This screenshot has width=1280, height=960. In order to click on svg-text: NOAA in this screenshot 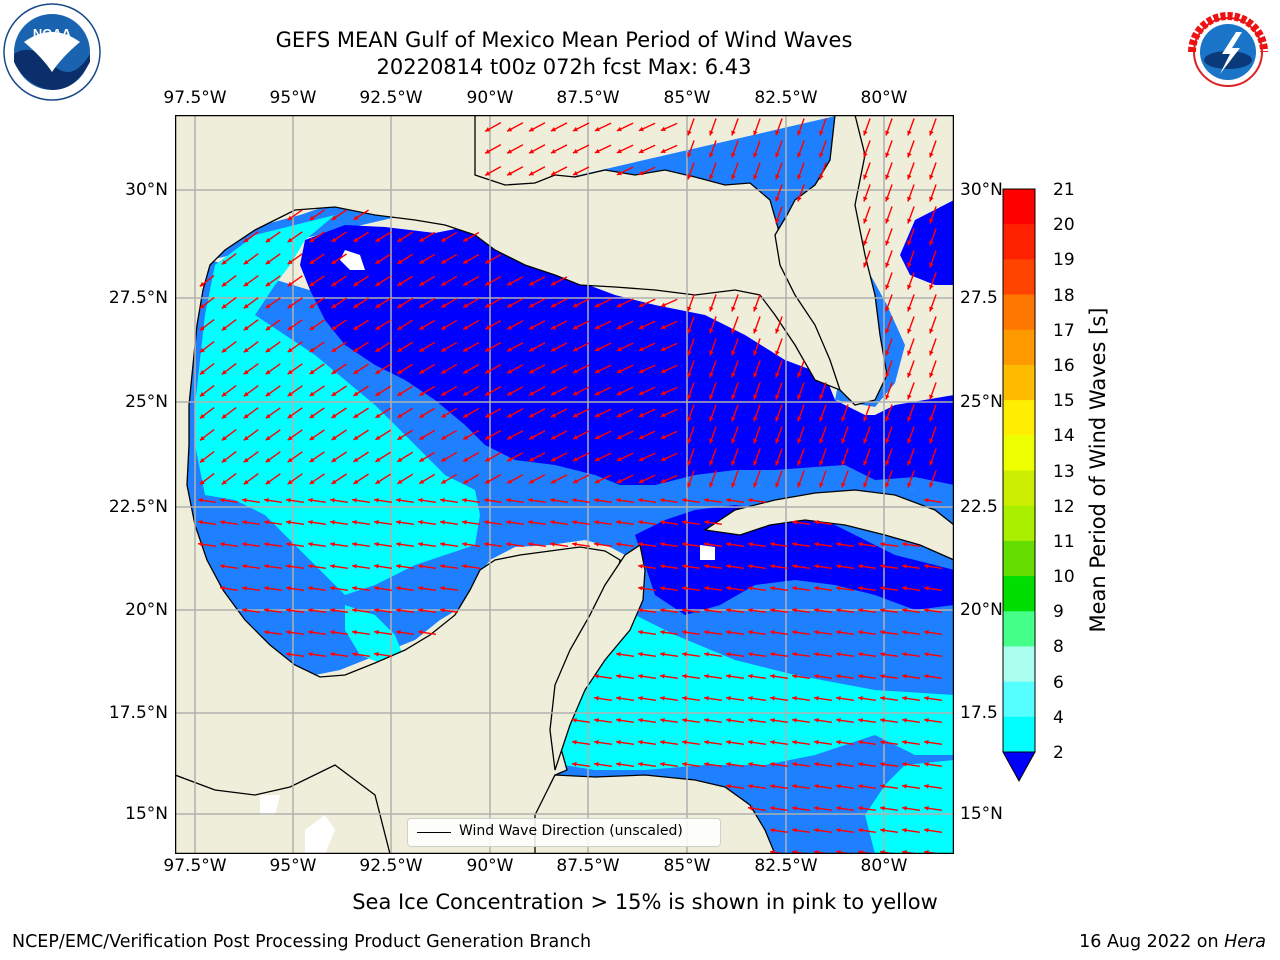, I will do `click(52, 33)`.